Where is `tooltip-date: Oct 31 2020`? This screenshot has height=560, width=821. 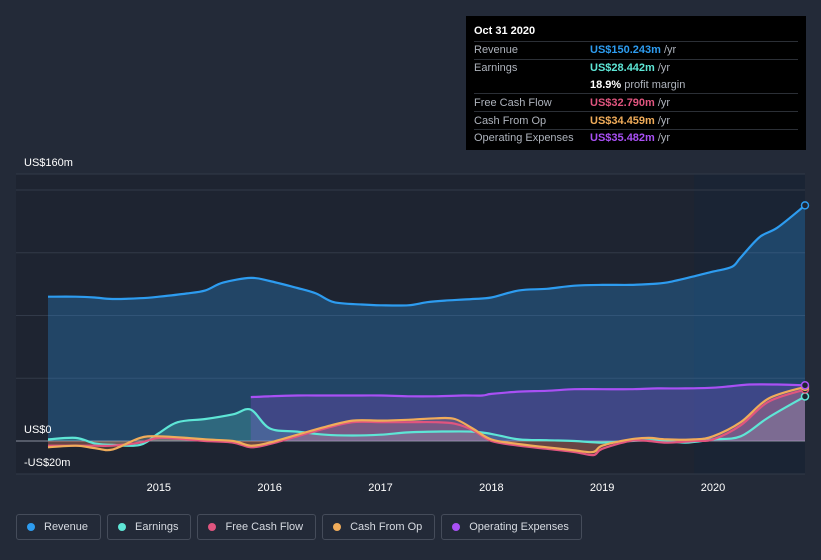 tooltip-date: Oct 31 2020 is located at coordinates (505, 31).